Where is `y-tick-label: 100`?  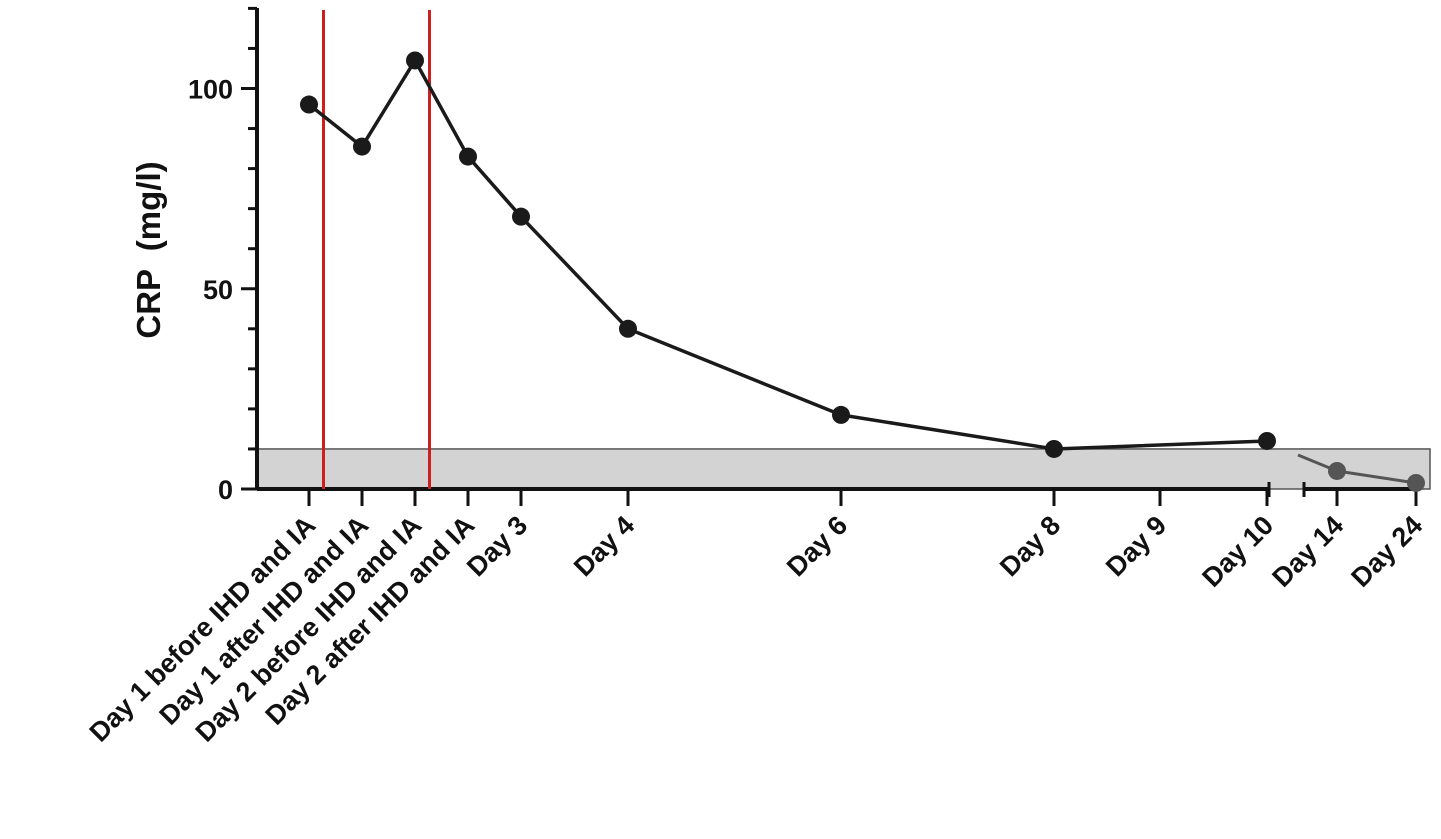
y-tick-label: 100 is located at coordinates (210, 90).